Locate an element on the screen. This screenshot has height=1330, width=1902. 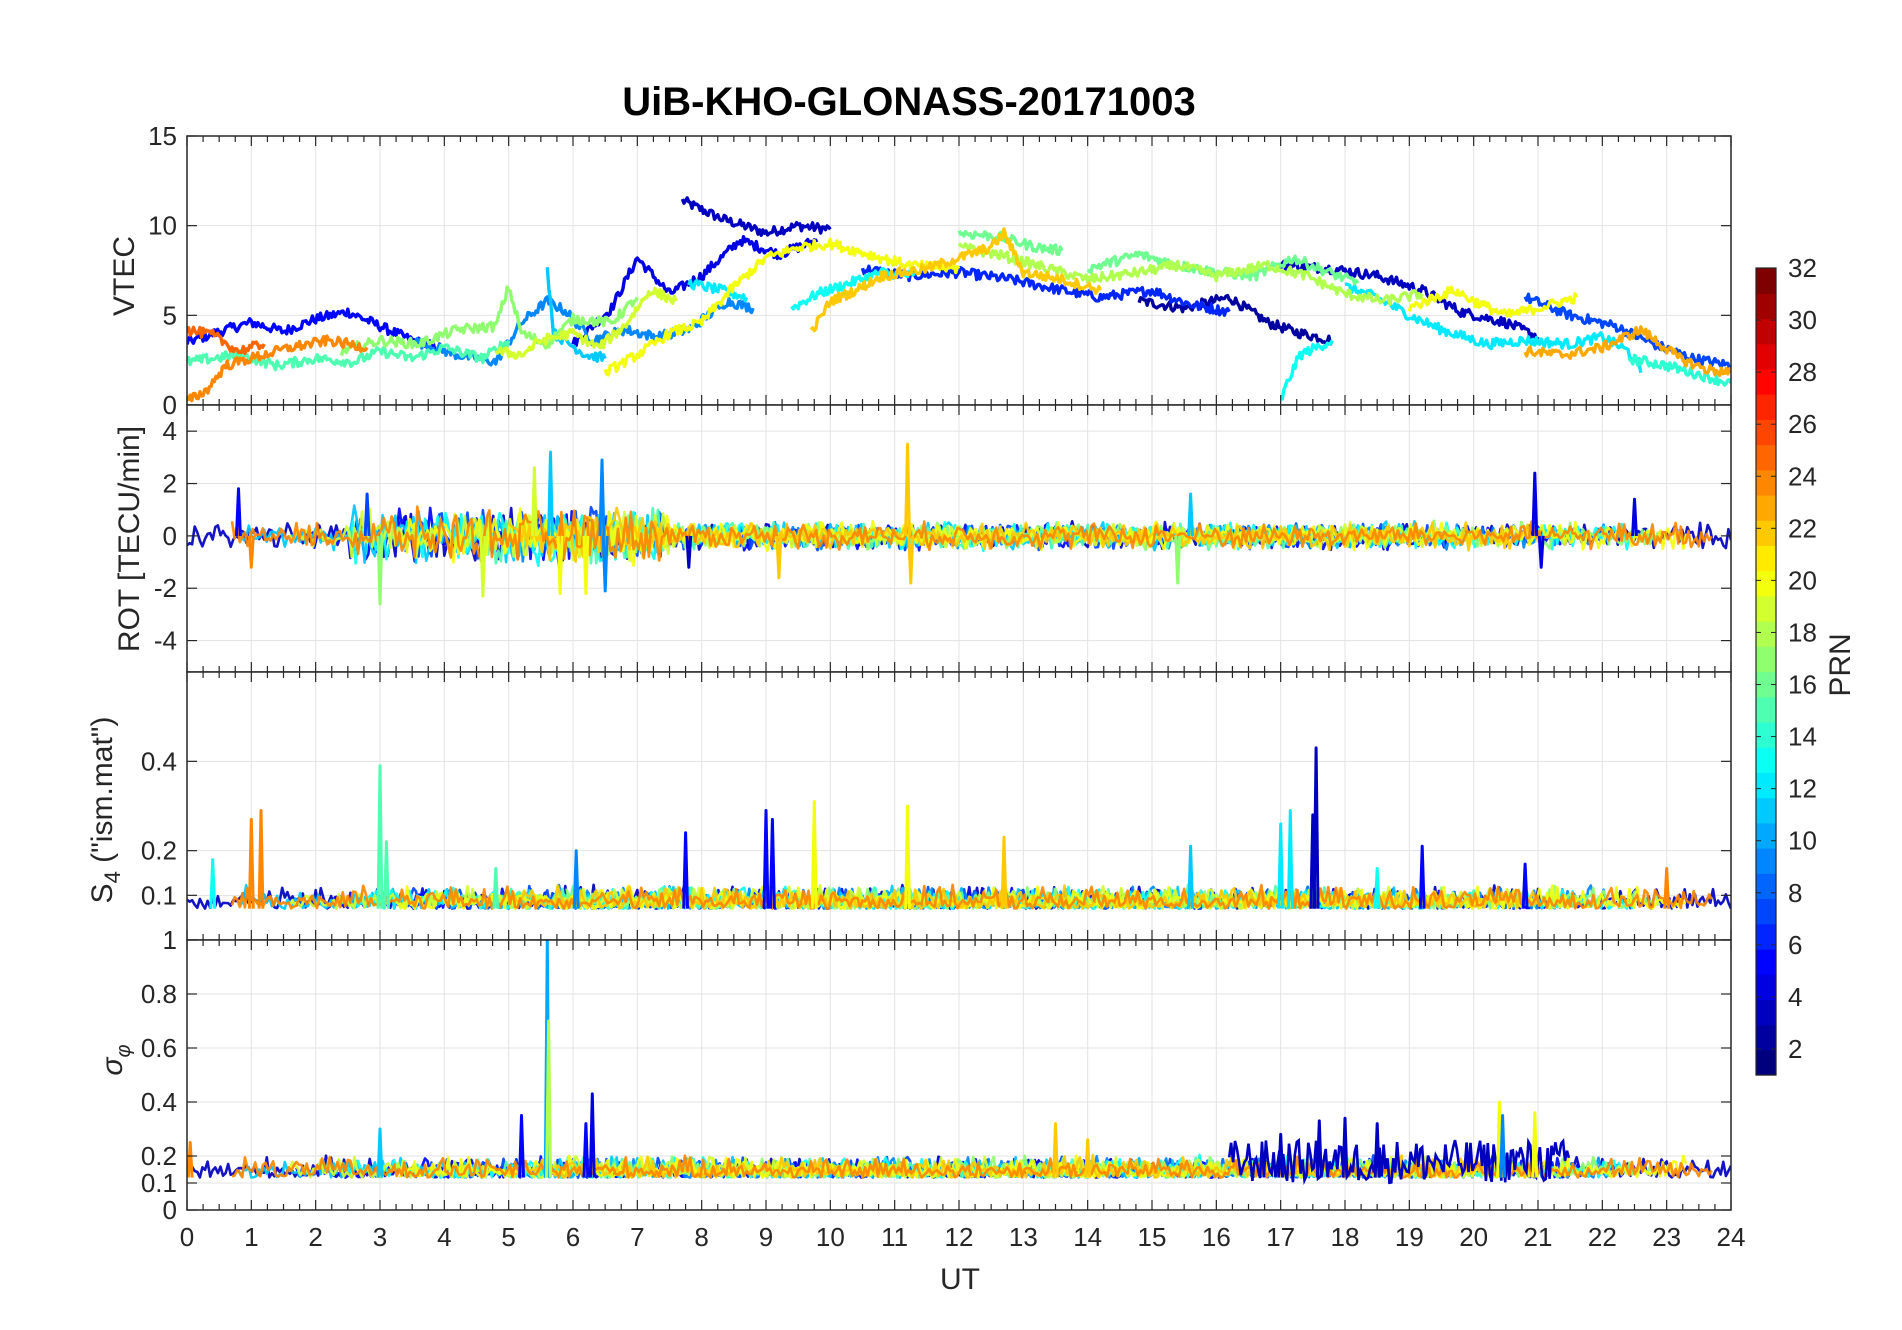
colorbar-label: PRN is located at coordinates (1840, 664).